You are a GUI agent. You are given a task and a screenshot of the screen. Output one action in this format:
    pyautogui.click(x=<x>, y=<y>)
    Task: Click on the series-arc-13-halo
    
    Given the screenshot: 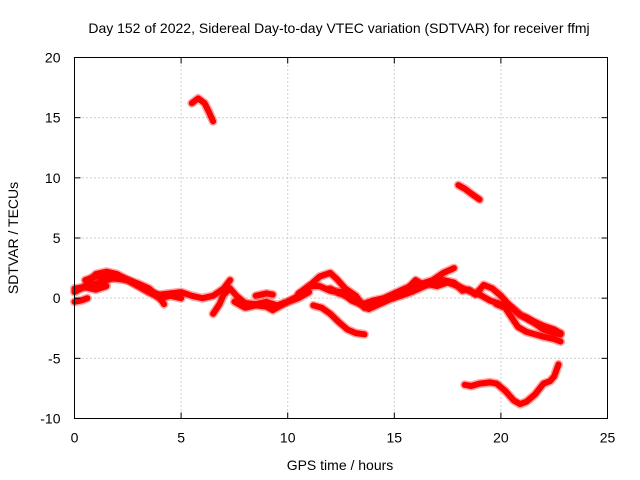 What is the action you would take?
    pyautogui.click(x=469, y=192)
    